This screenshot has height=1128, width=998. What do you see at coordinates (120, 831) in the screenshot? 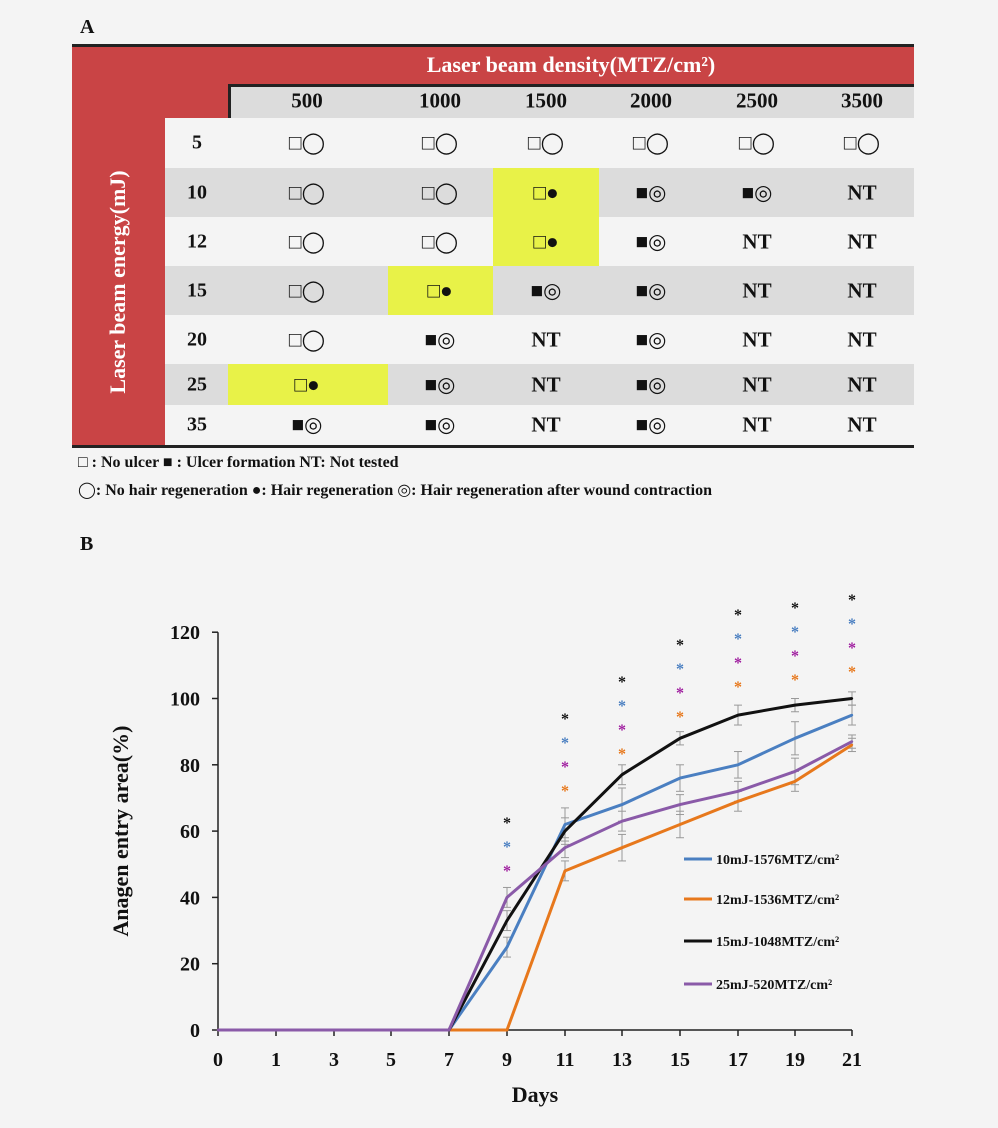
I see `y-axis-label: Anagen entry area(%)` at bounding box center [120, 831].